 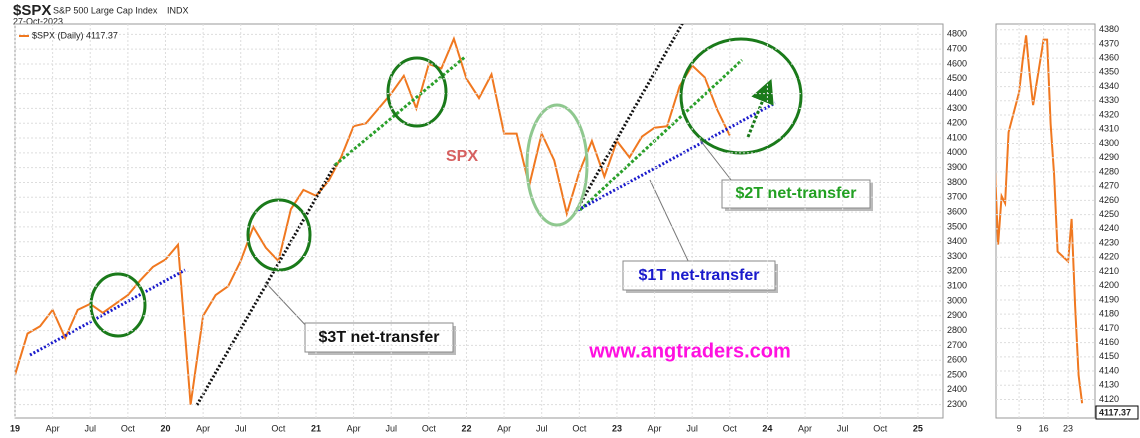 I want to click on y-tick-label: 4000, so click(x=957, y=152).